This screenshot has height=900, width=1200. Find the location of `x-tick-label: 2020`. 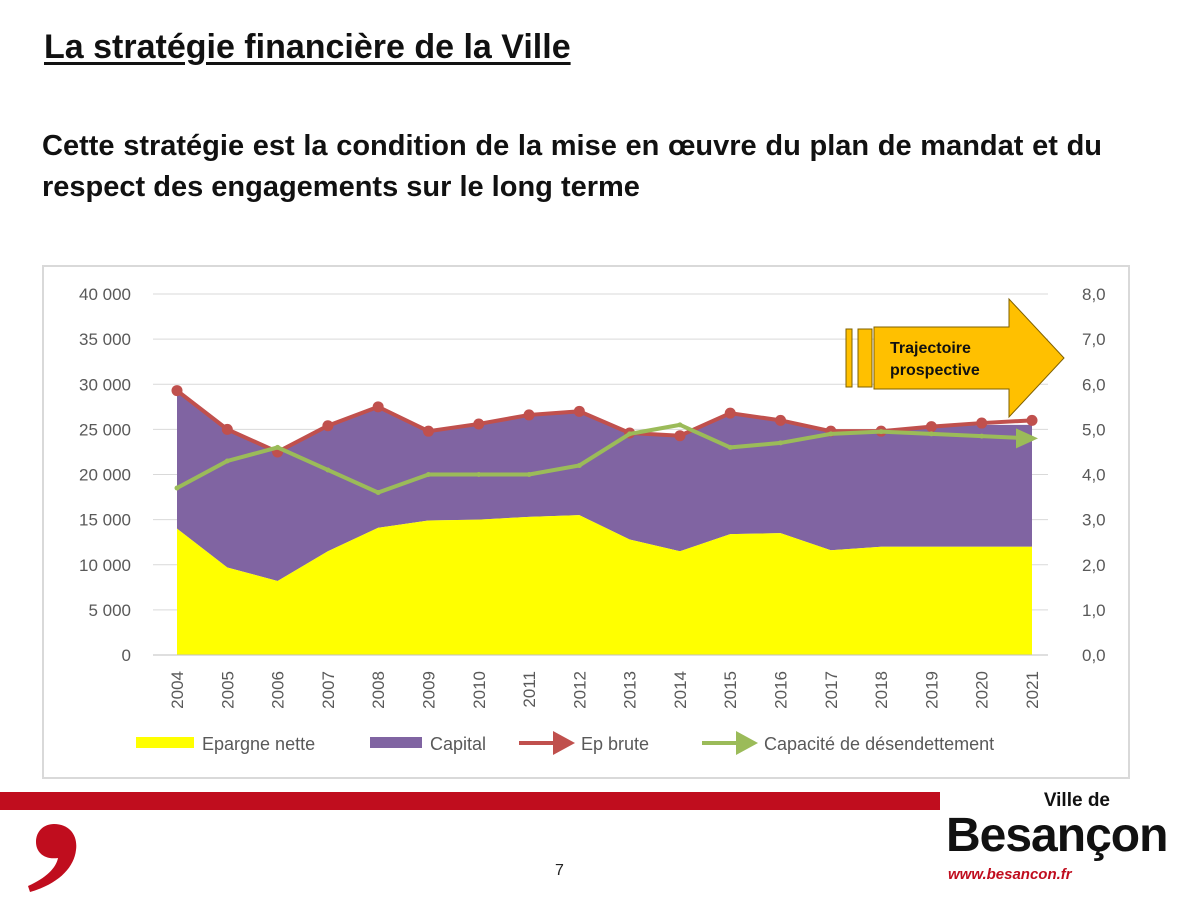

x-tick-label: 2020 is located at coordinates (982, 690).